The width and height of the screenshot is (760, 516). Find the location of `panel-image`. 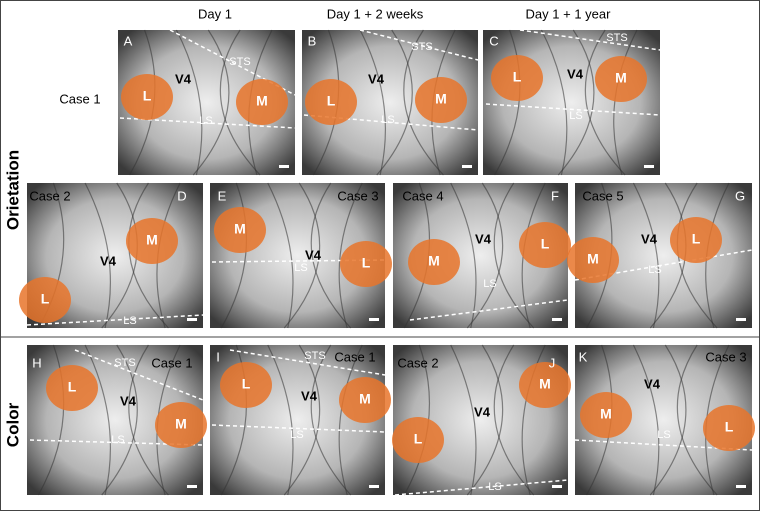

panel-image is located at coordinates (571, 102).